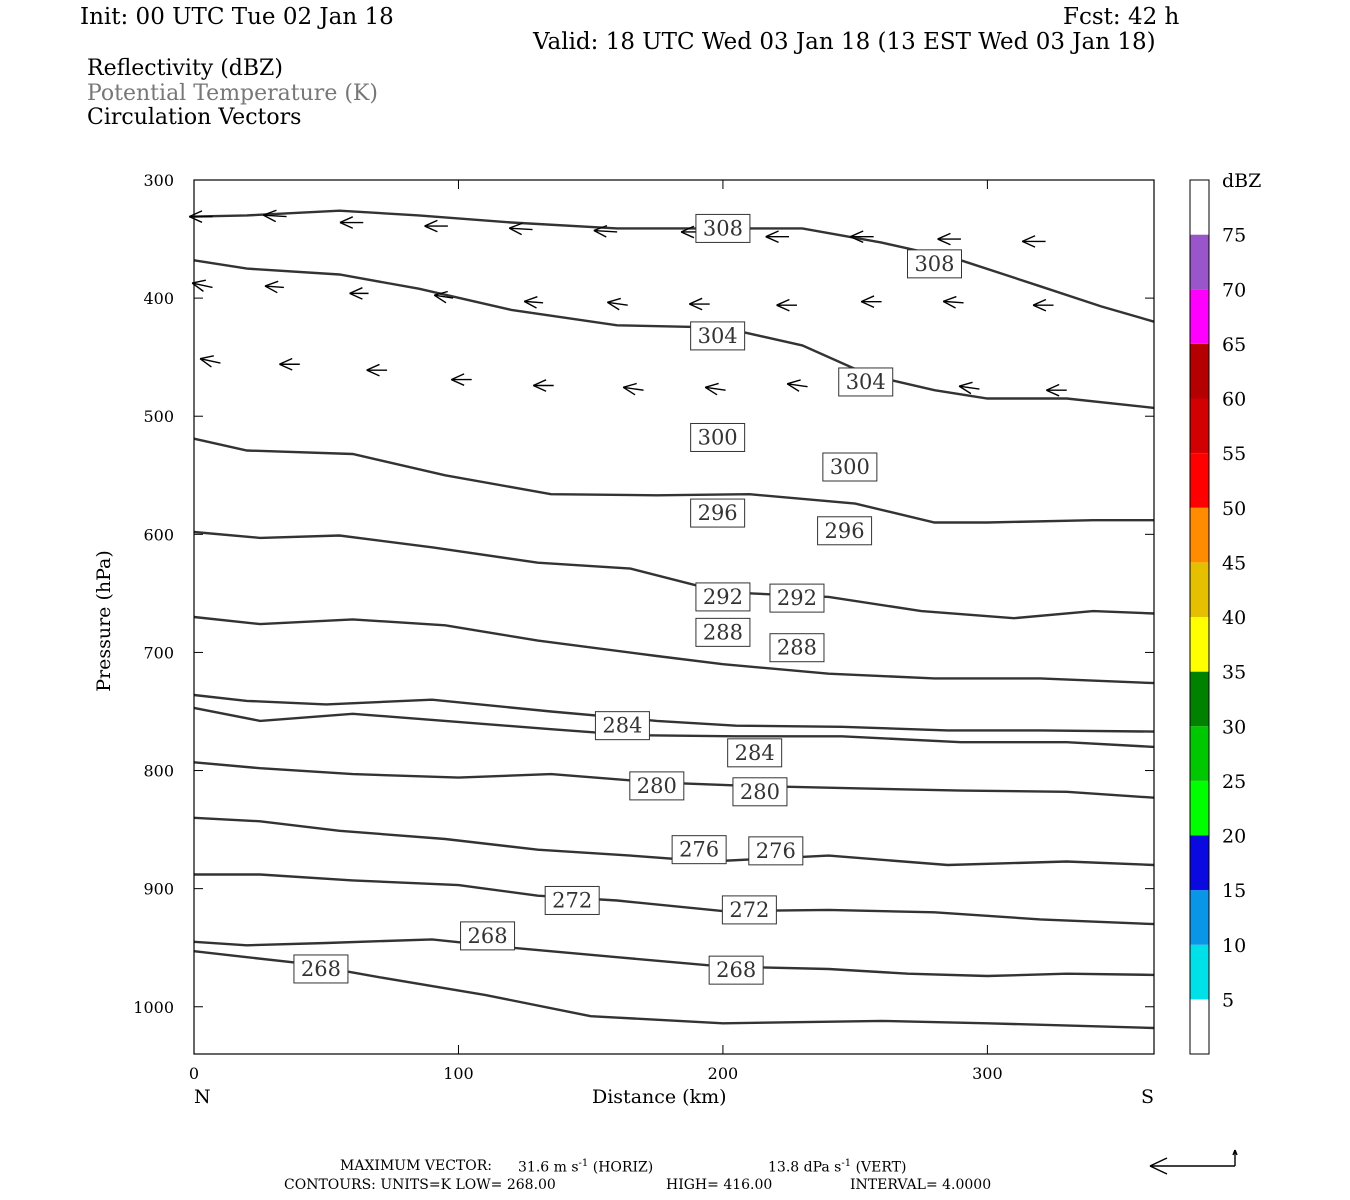 The height and width of the screenshot is (1200, 1350). Describe the element at coordinates (1228, 1000) in the screenshot. I see `colorbar-label: 5` at that location.